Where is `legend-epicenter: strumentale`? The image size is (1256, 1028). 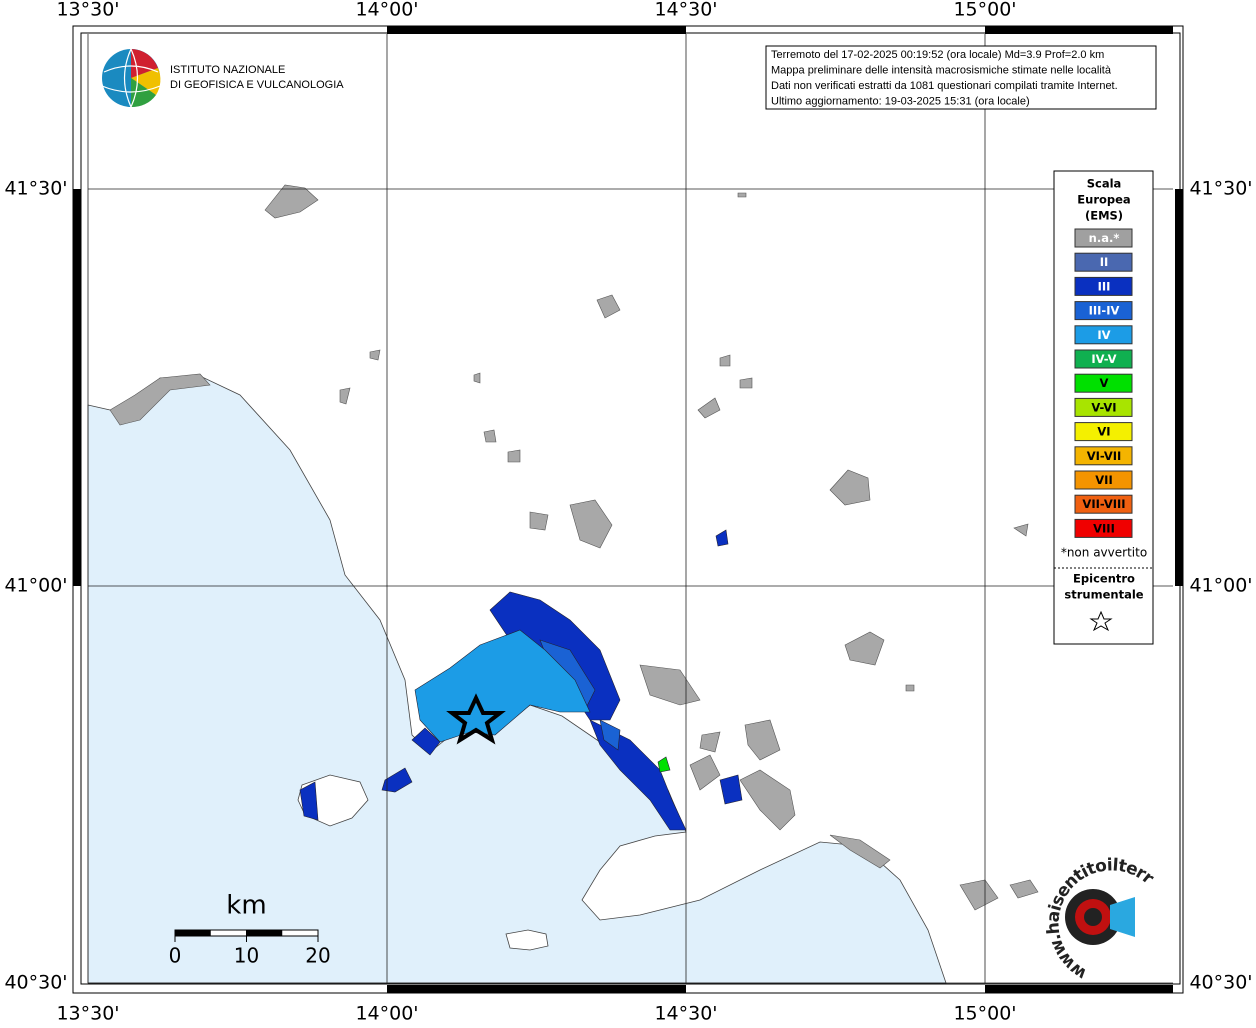 legend-epicenter: strumentale is located at coordinates (1103, 595).